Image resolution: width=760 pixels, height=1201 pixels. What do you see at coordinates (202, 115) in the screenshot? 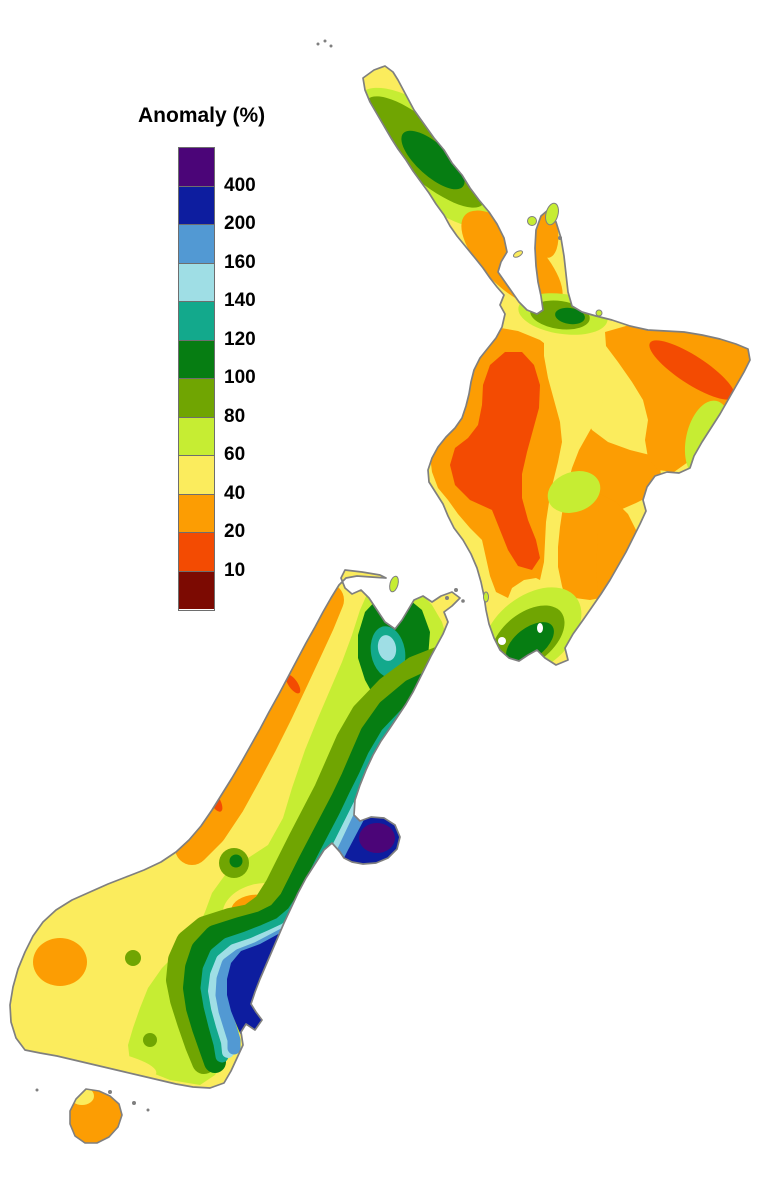
I see `legend-title: Anomaly (%)` at bounding box center [202, 115].